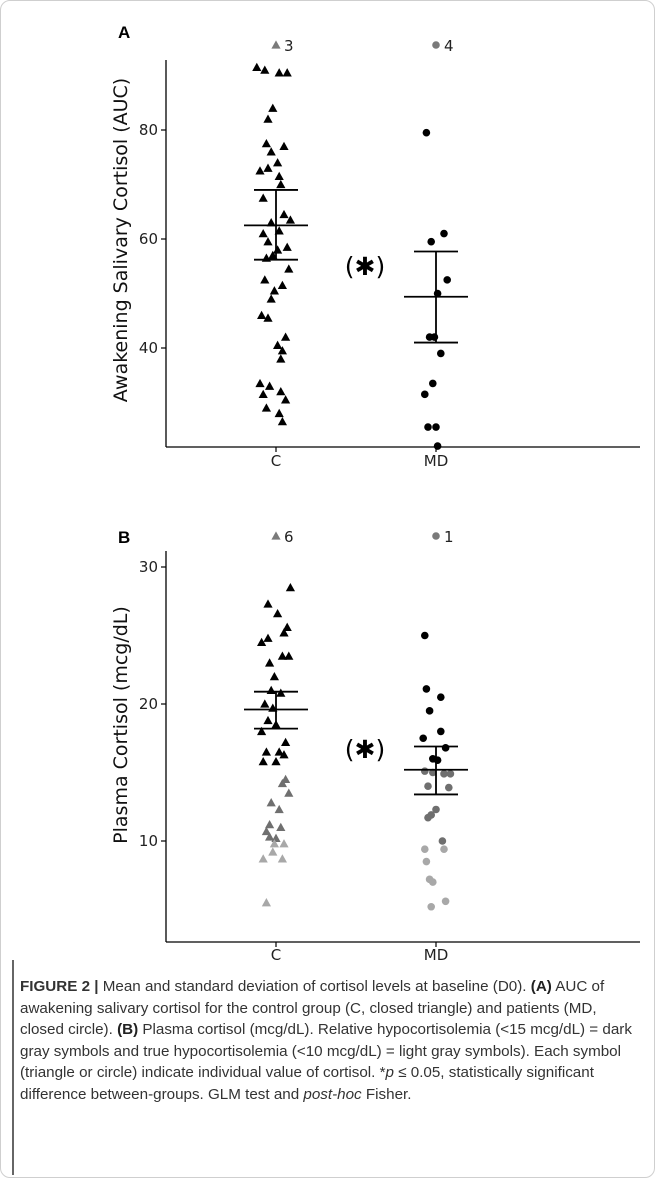 The width and height of the screenshot is (655, 1178). What do you see at coordinates (449, 537) in the screenshot?
I see `offscale-count-label: 1` at bounding box center [449, 537].